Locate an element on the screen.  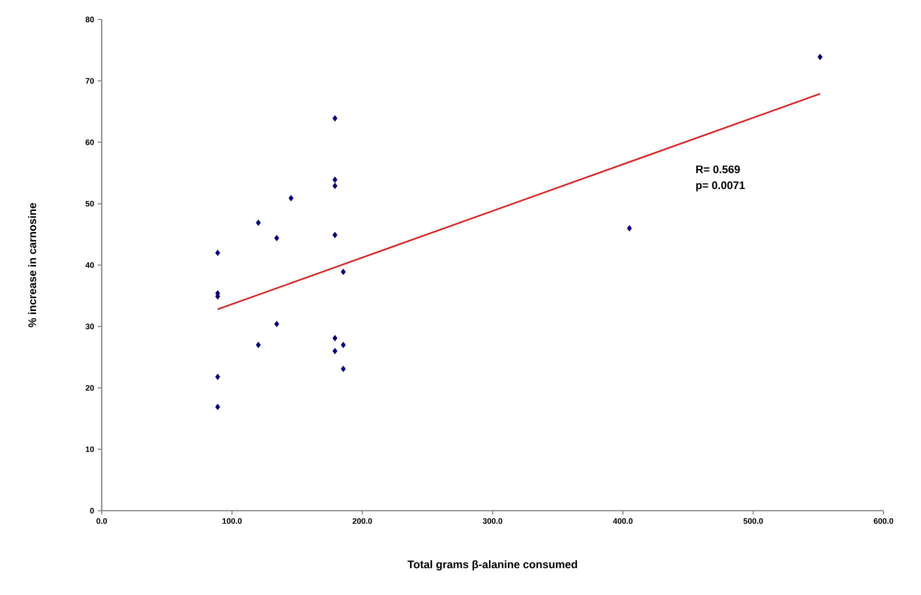
annotation: p= 0.0071 is located at coordinates (720, 186).